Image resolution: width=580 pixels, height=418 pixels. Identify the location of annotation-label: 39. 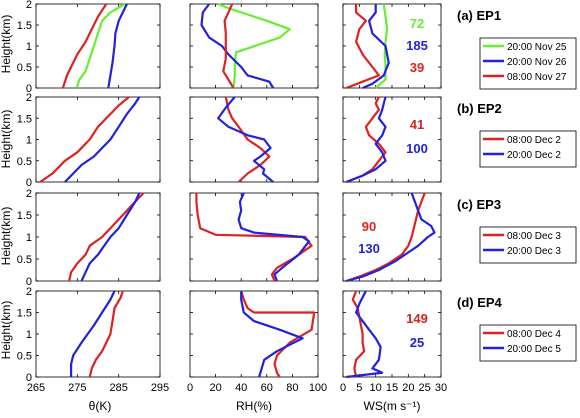
(417, 67).